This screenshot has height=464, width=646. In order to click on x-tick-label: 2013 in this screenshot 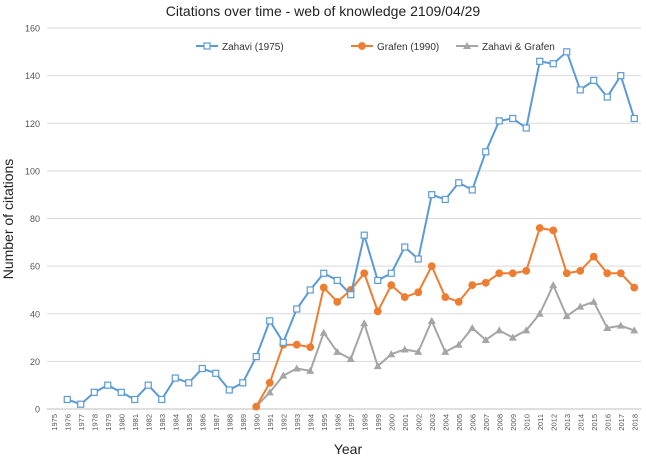, I will do `click(567, 422)`.